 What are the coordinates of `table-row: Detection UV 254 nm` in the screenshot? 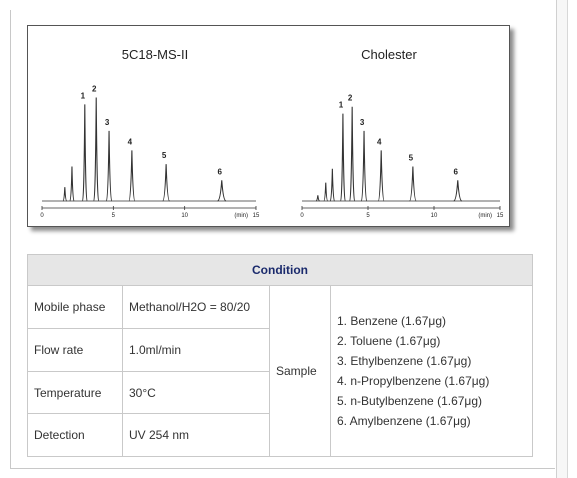 It's located at (280, 435).